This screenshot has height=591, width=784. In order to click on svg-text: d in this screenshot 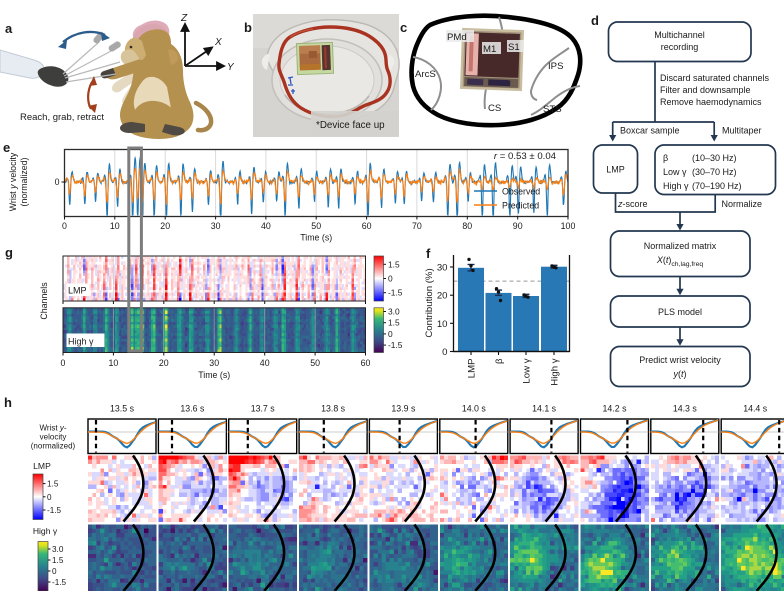, I will do `click(595, 20)`.